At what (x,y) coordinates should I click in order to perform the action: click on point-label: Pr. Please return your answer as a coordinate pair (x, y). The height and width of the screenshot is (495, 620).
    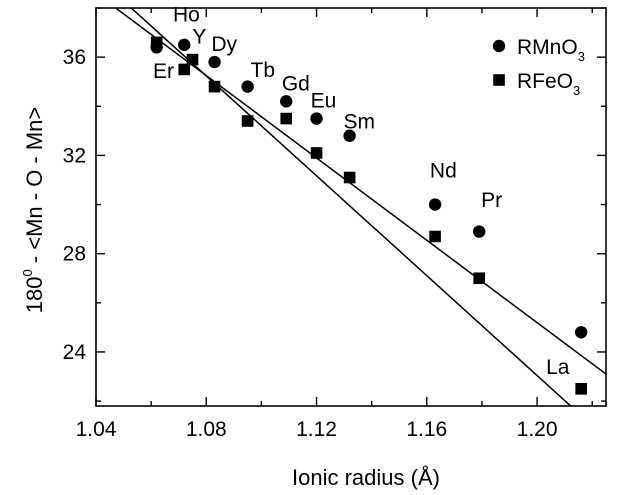
    Looking at the image, I should click on (491, 200).